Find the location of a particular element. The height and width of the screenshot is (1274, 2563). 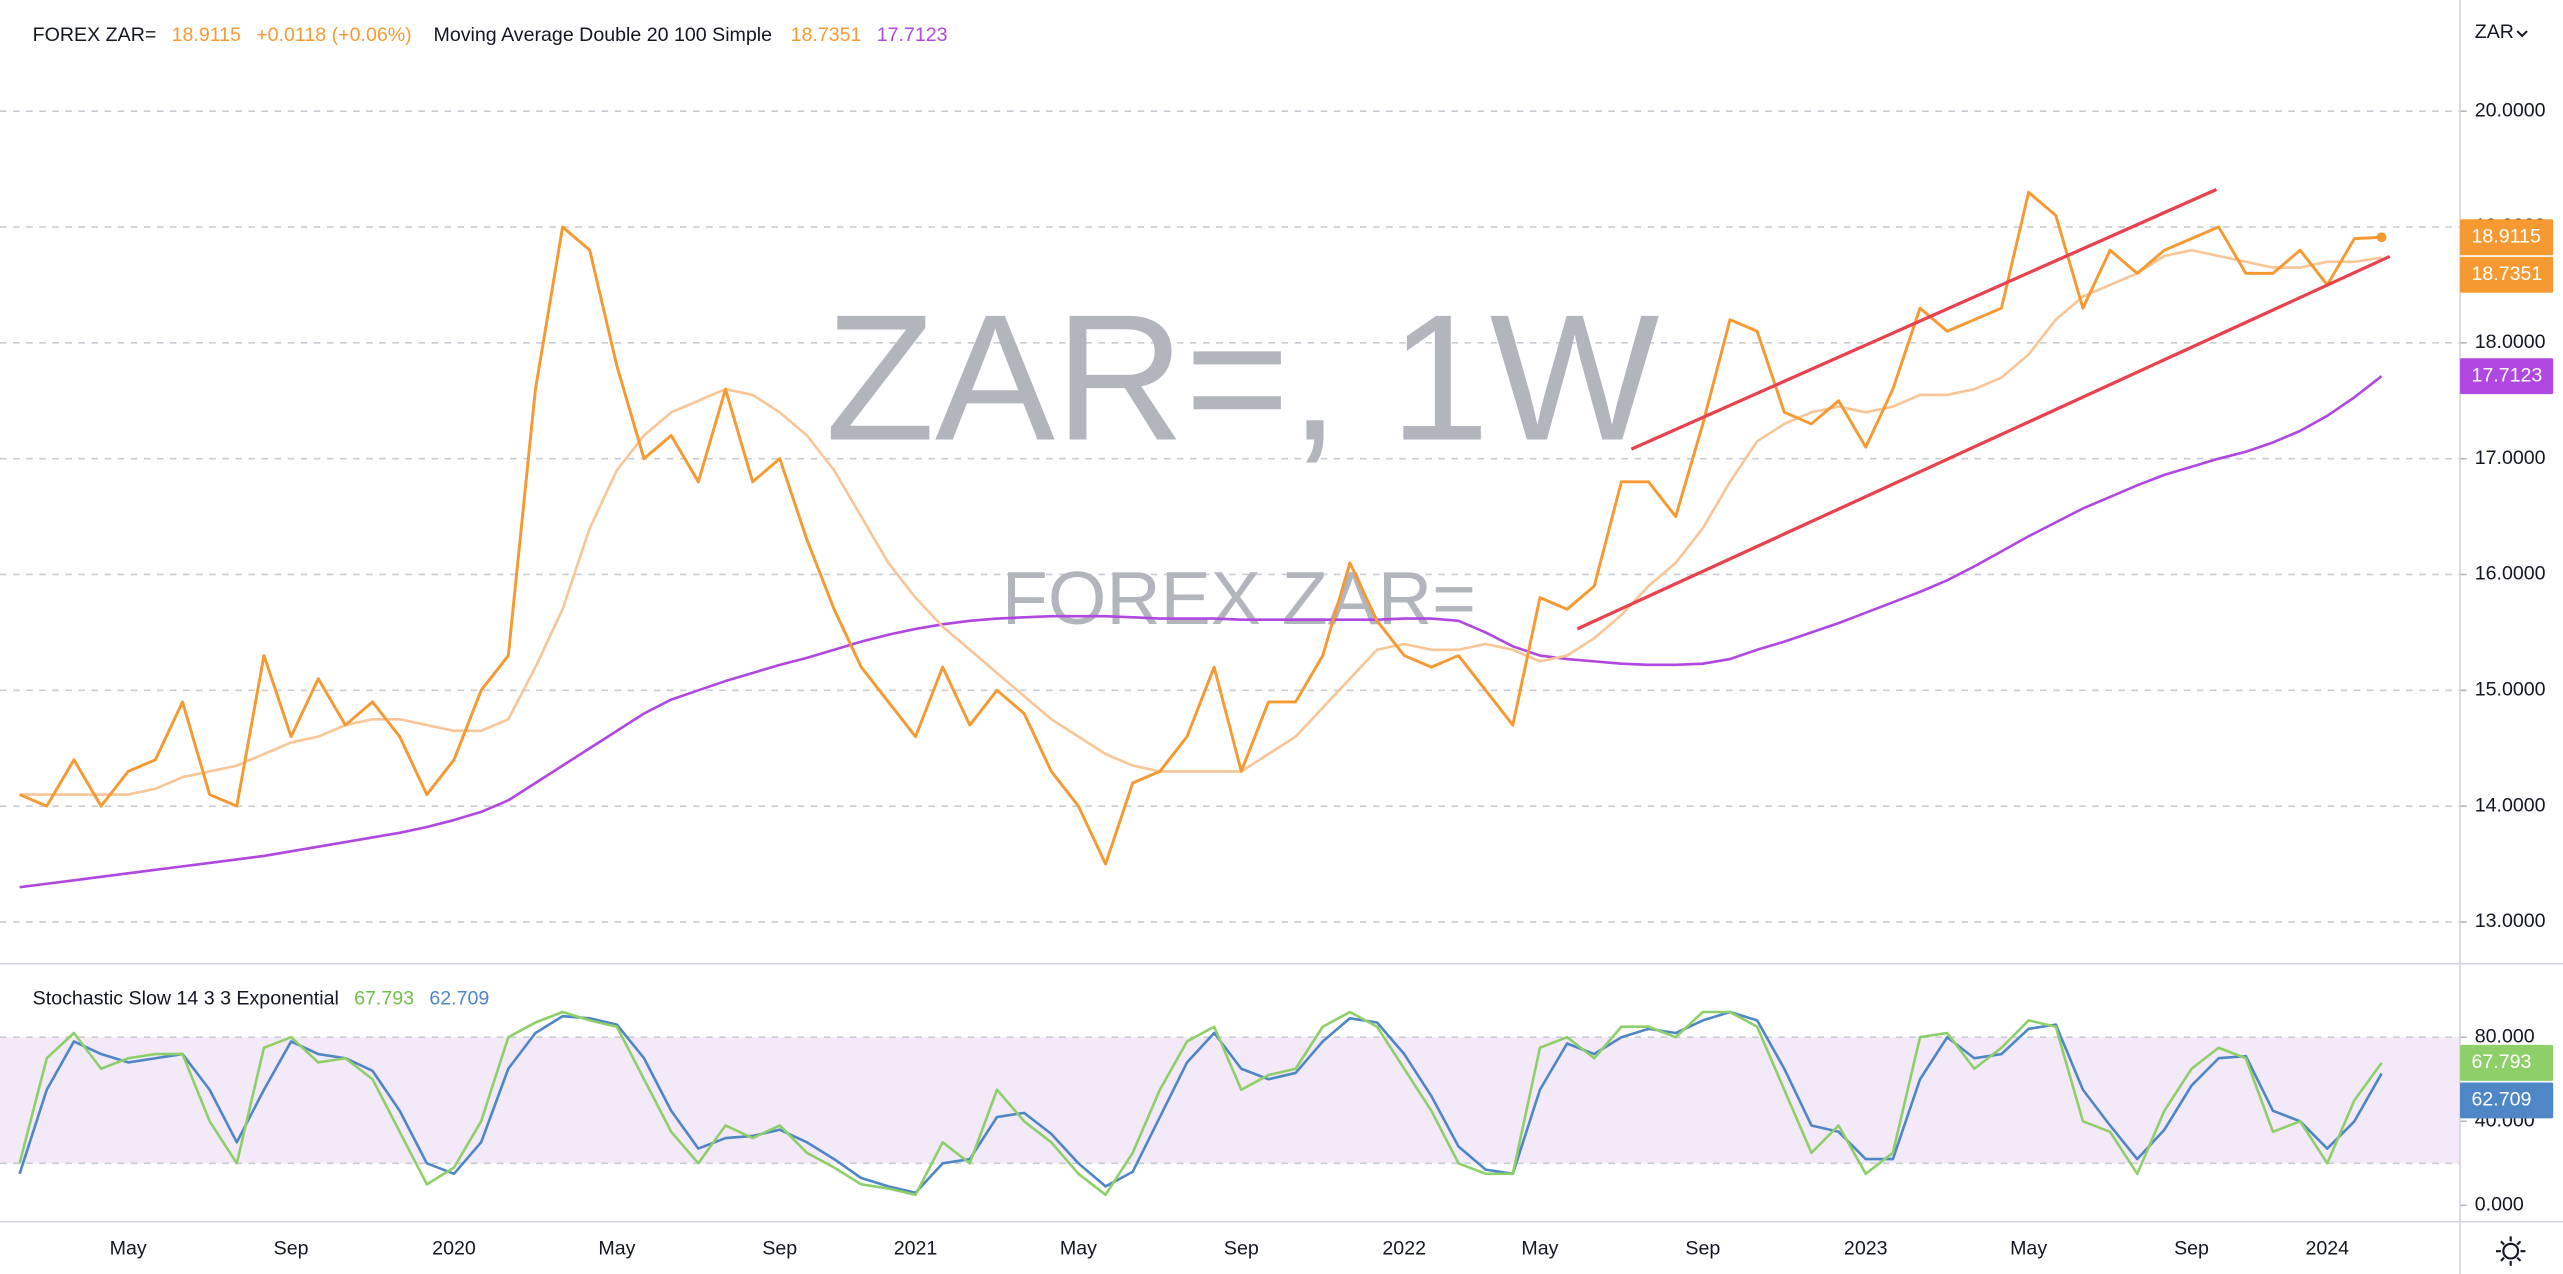

settings-ring is located at coordinates (2511, 1251).